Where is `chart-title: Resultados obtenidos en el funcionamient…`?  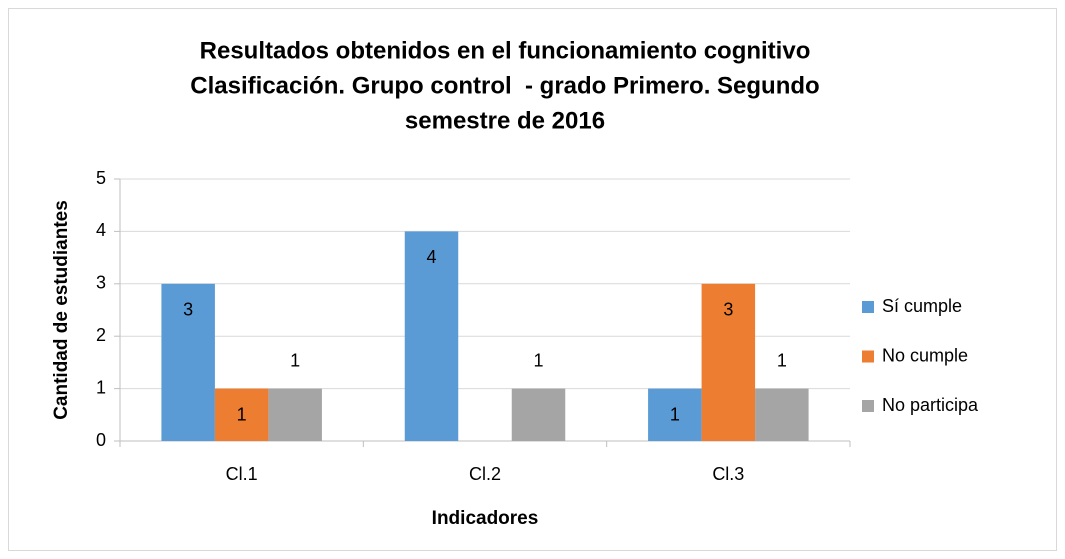 chart-title: Resultados obtenidos en el funcionamient… is located at coordinates (505, 50).